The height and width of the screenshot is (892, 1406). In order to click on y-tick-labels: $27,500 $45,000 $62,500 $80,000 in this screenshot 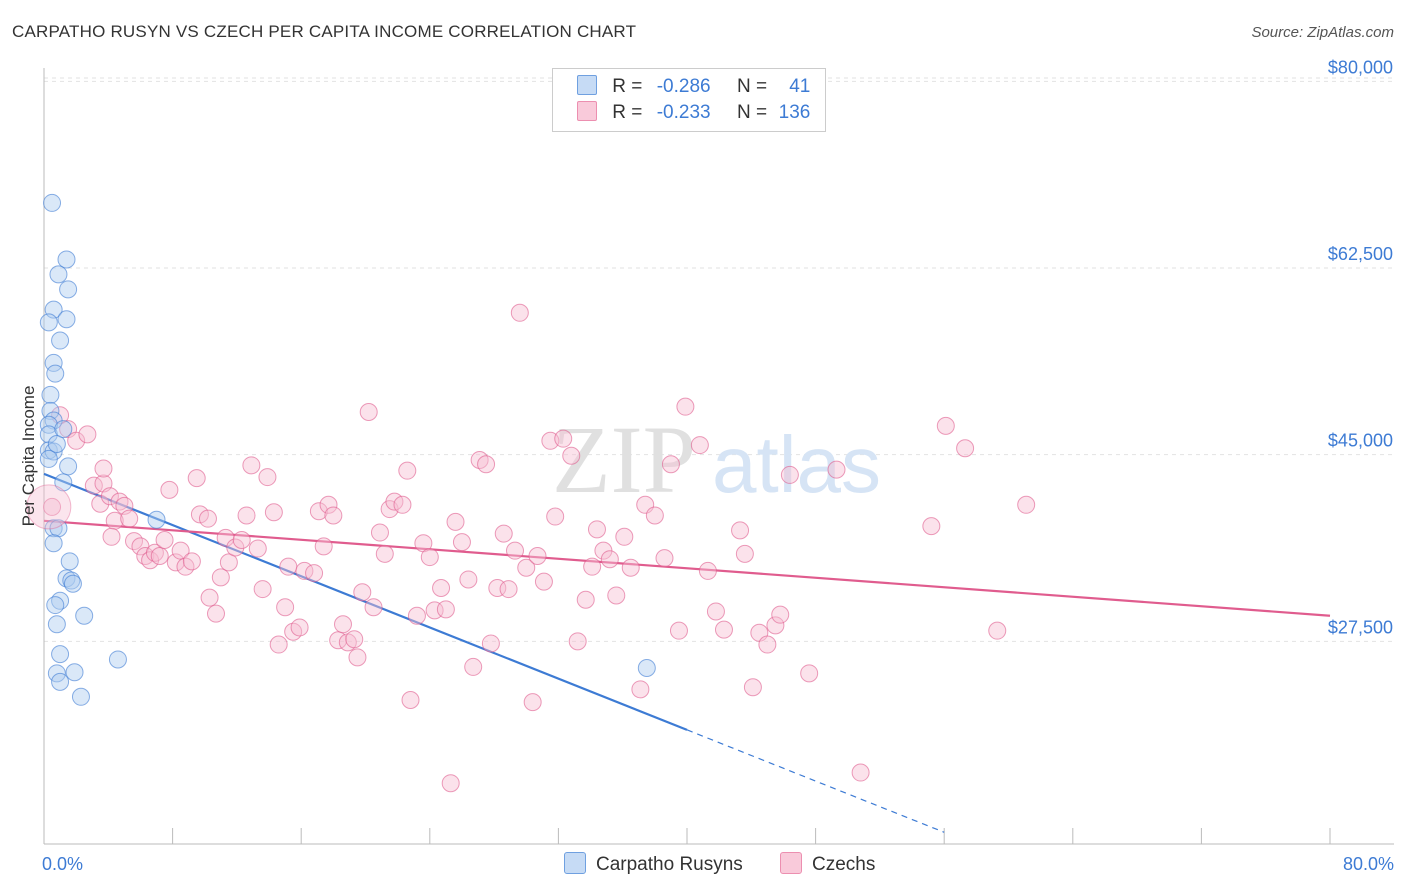, I will do `click(1360, 347)`.